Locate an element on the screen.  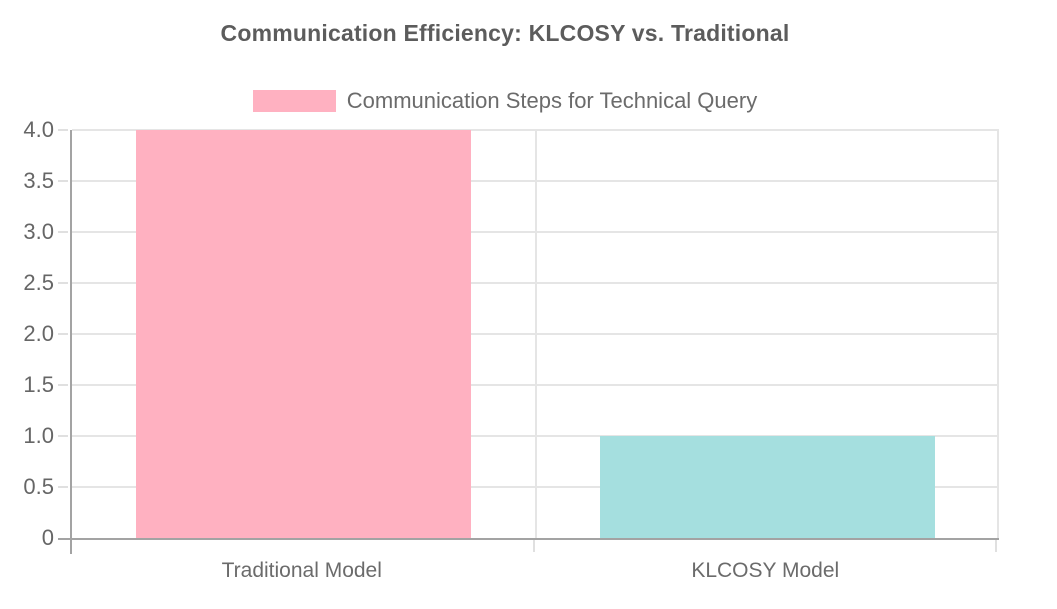
y-tick-label: 3.0 is located at coordinates (38, 231).